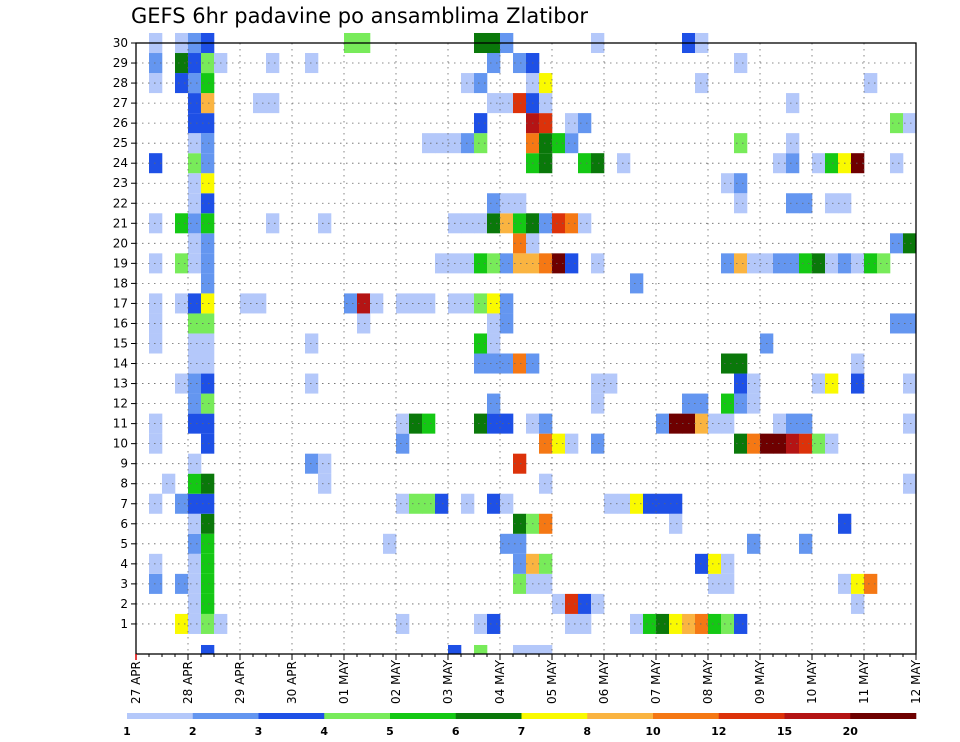  I want to click on x-tick-label: 30 APR, so click(292, 682).